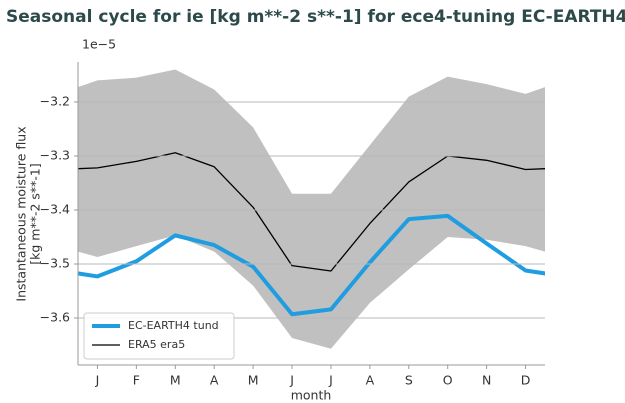 Image resolution: width=625 pixels, height=403 pixels. Describe the element at coordinates (35, 214) in the screenshot. I see `y-axis-label: [kg m**-2 s**-1]` at that location.